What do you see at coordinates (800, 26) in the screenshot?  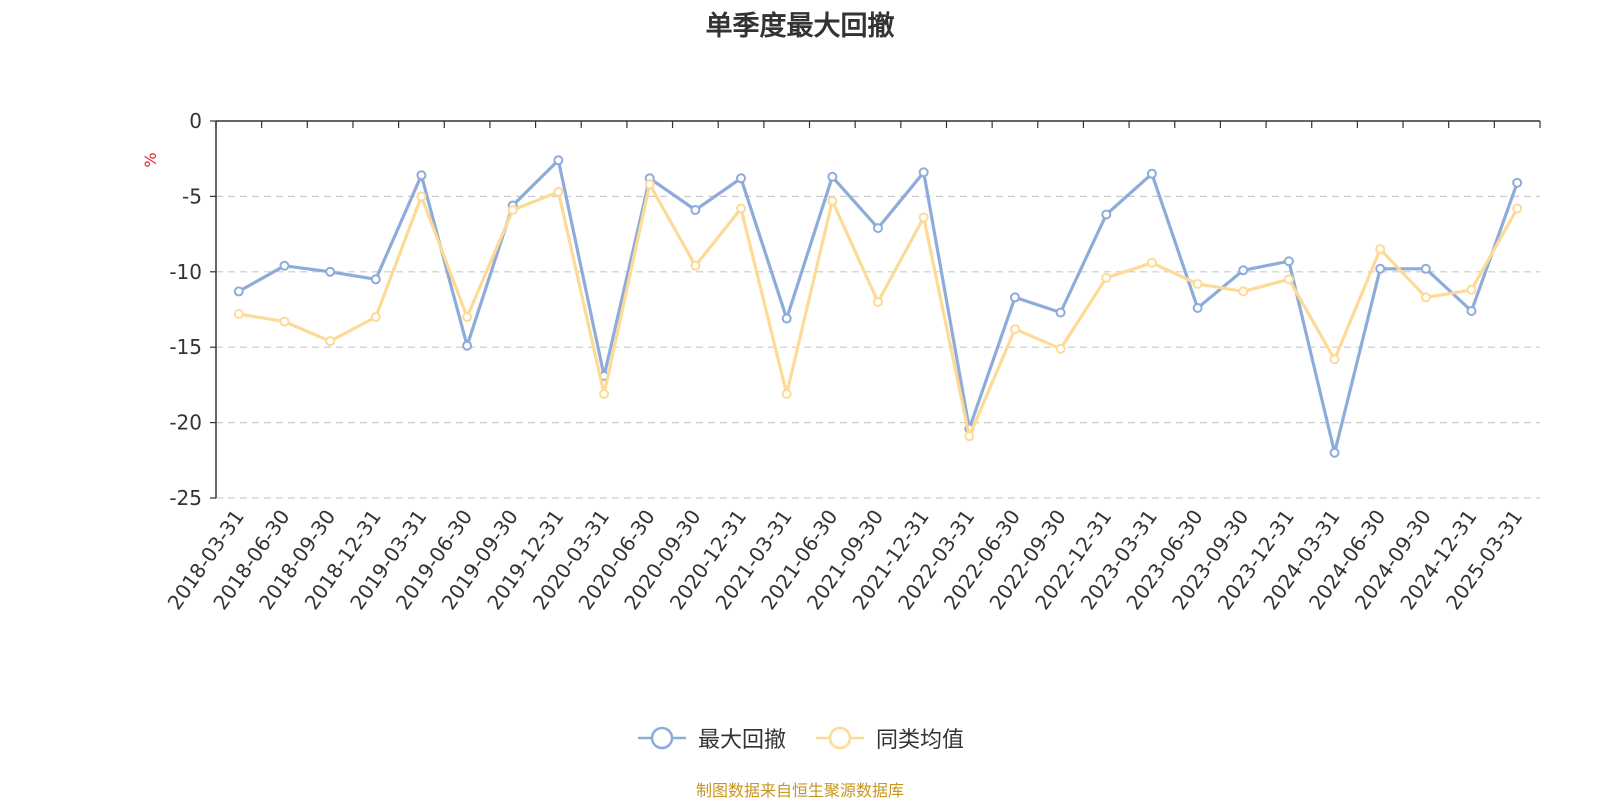 I see `chart-title: 单季度最大回撤` at bounding box center [800, 26].